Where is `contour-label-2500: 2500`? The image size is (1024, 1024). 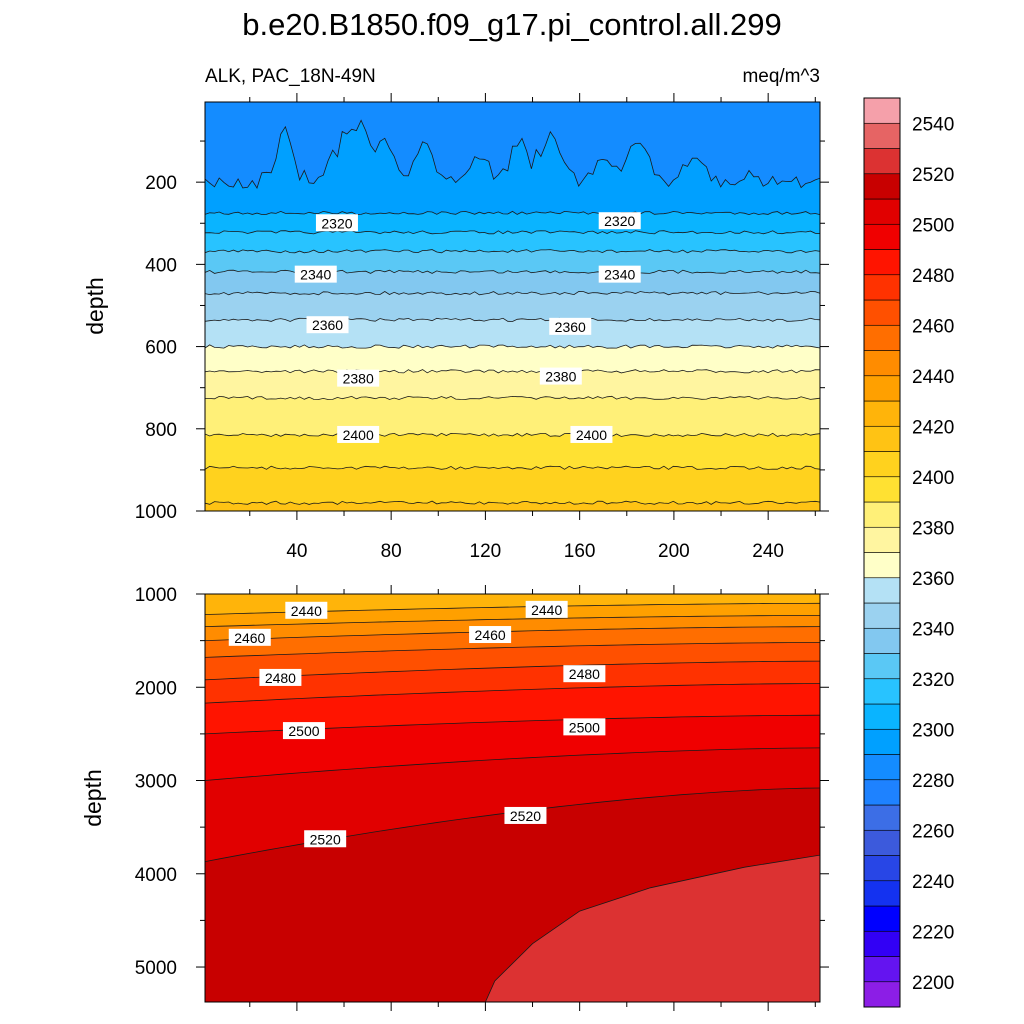 contour-label-2500: 2500 is located at coordinates (584, 727).